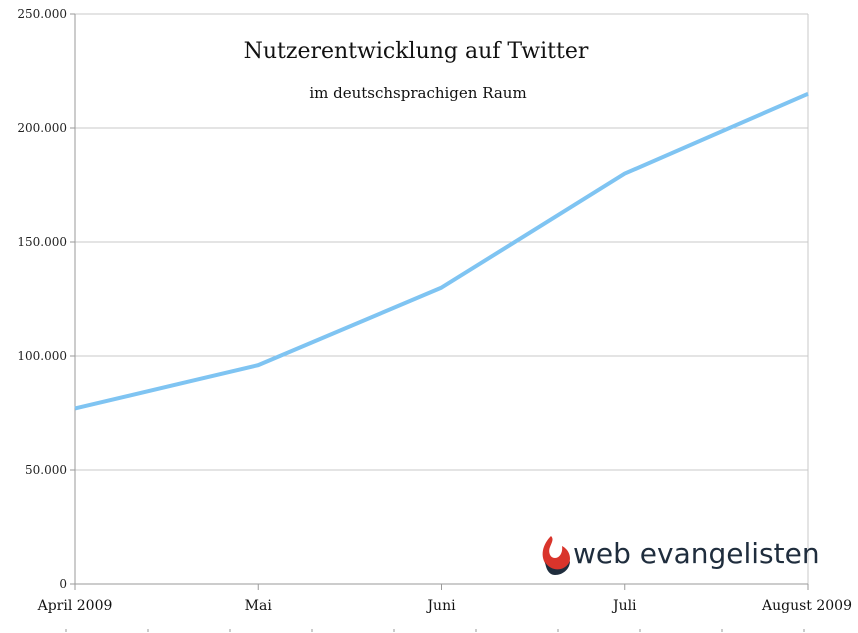 The width and height of the screenshot is (858, 633). Describe the element at coordinates (46, 470) in the screenshot. I see `y-tick-label-1: 50.000` at that location.